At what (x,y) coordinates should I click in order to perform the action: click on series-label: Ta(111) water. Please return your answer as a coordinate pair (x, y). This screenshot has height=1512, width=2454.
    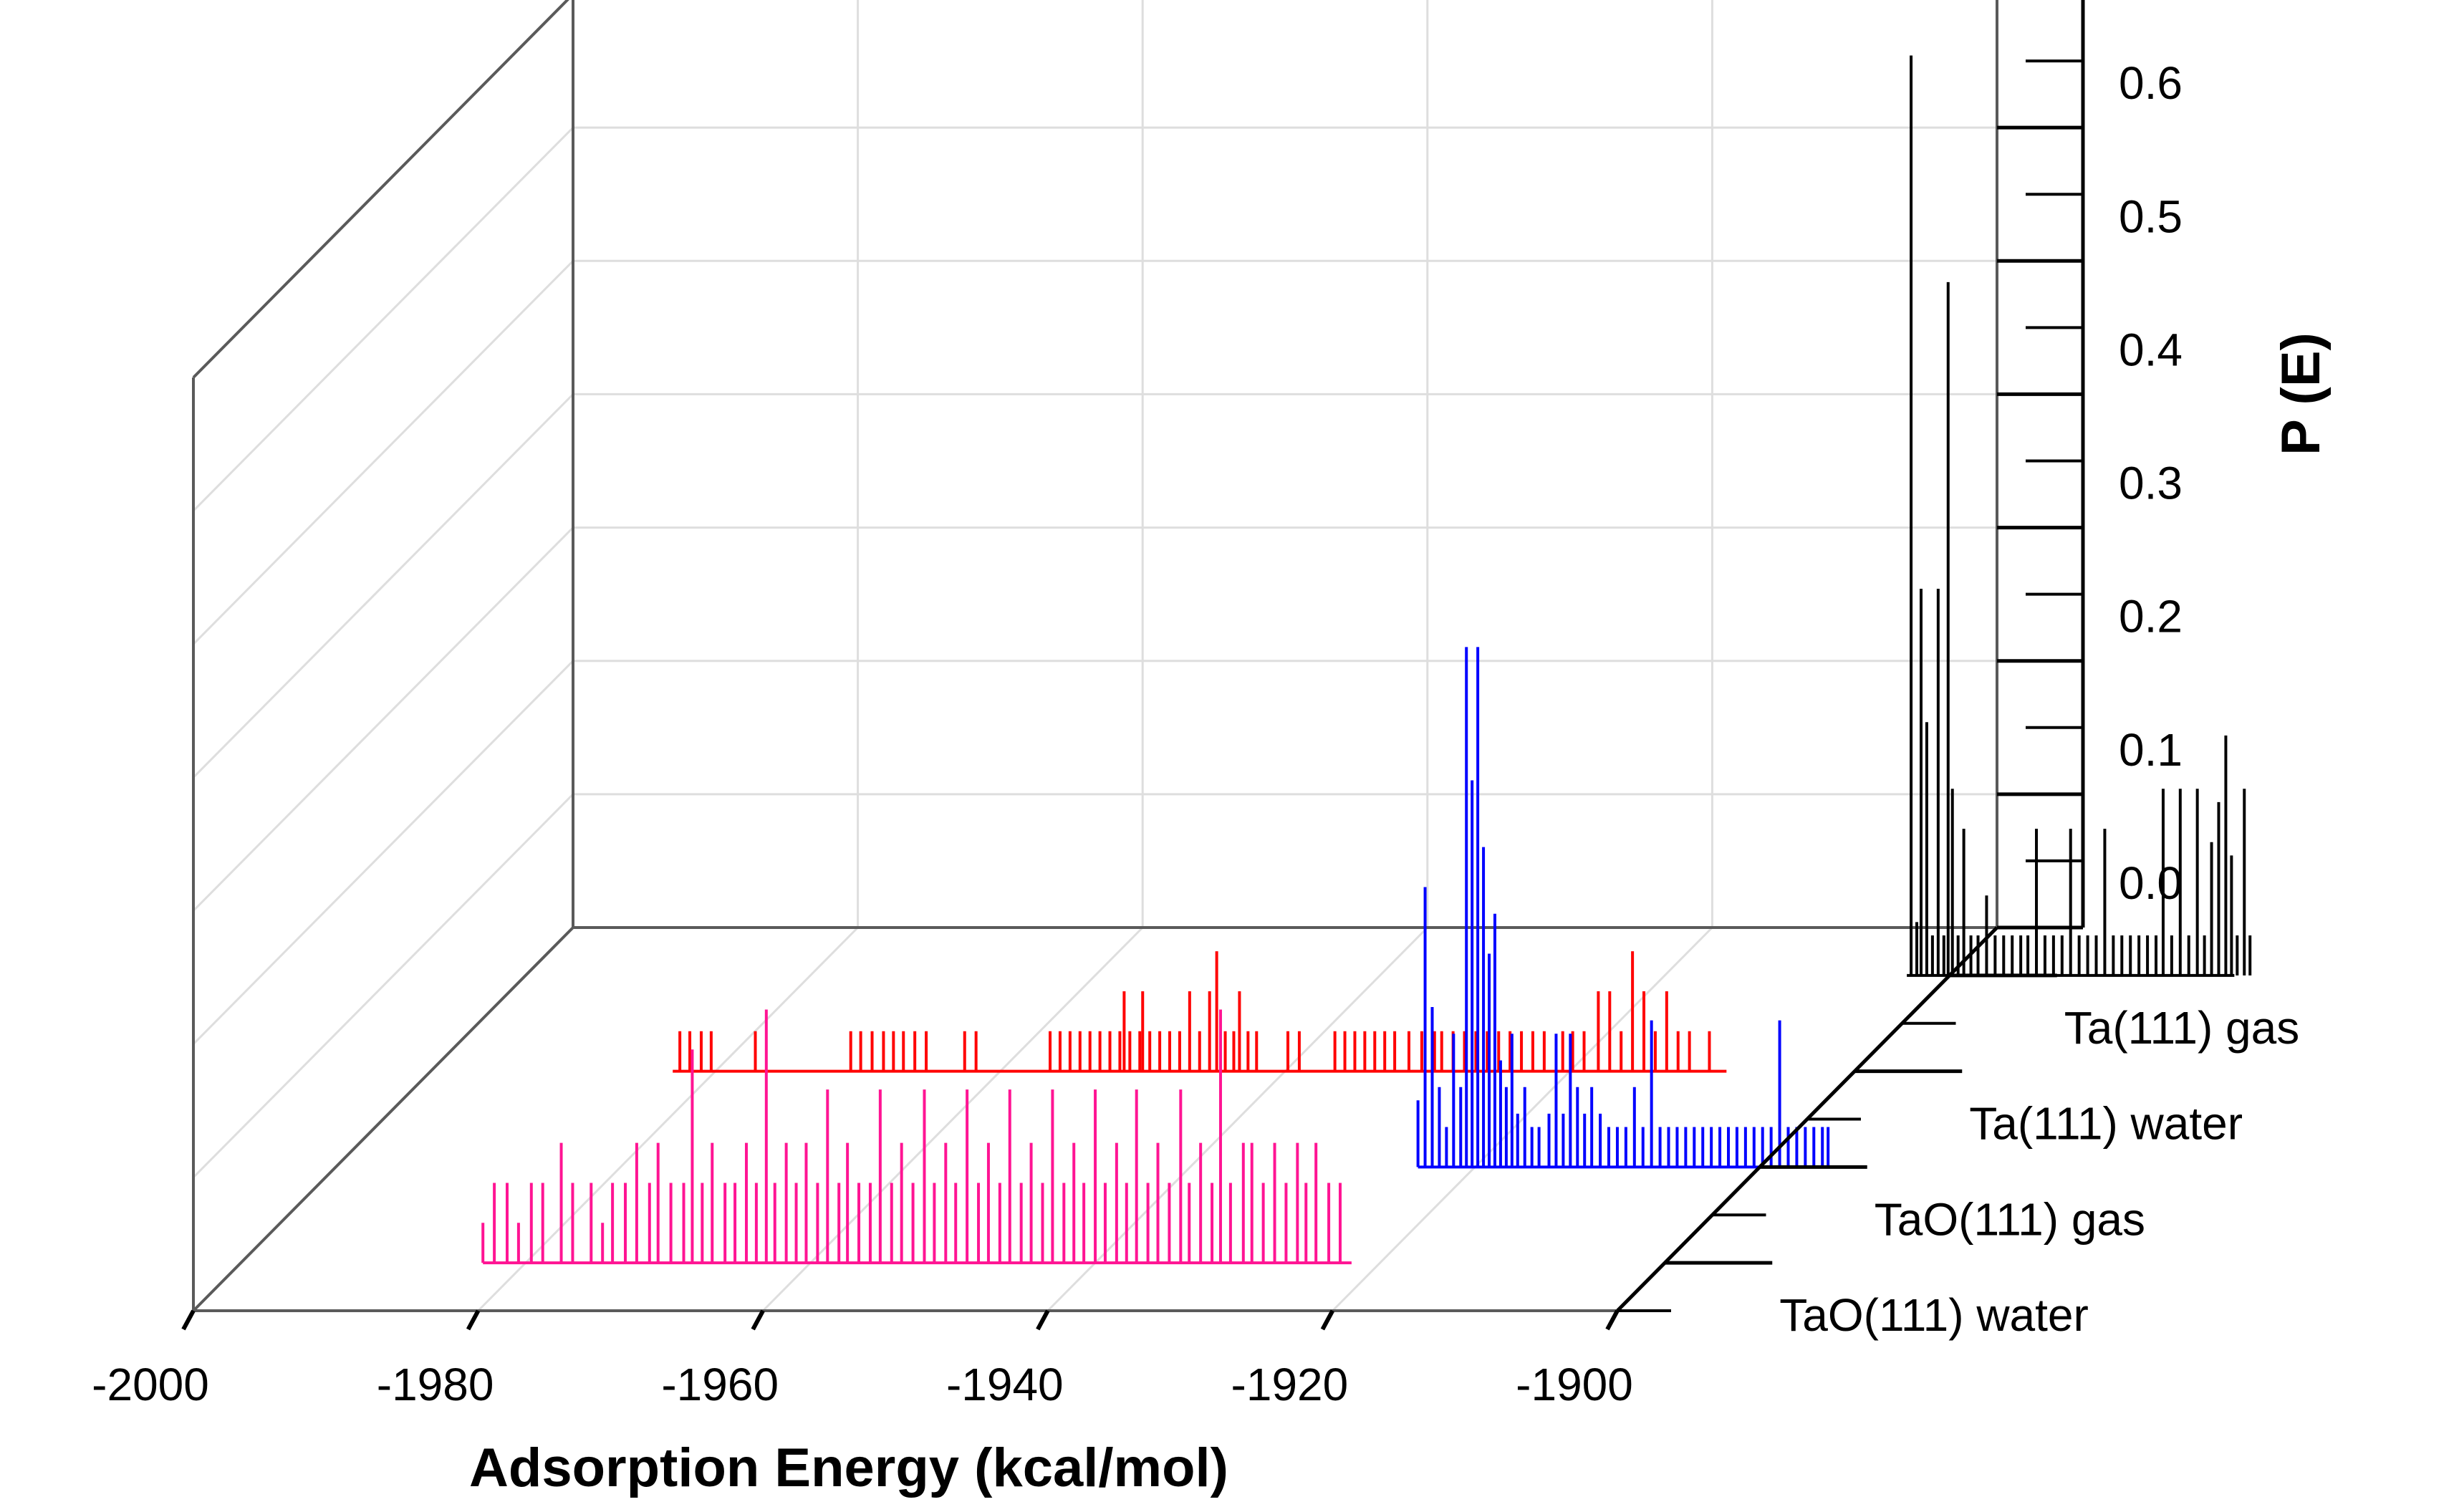
    Looking at the image, I should click on (2106, 1124).